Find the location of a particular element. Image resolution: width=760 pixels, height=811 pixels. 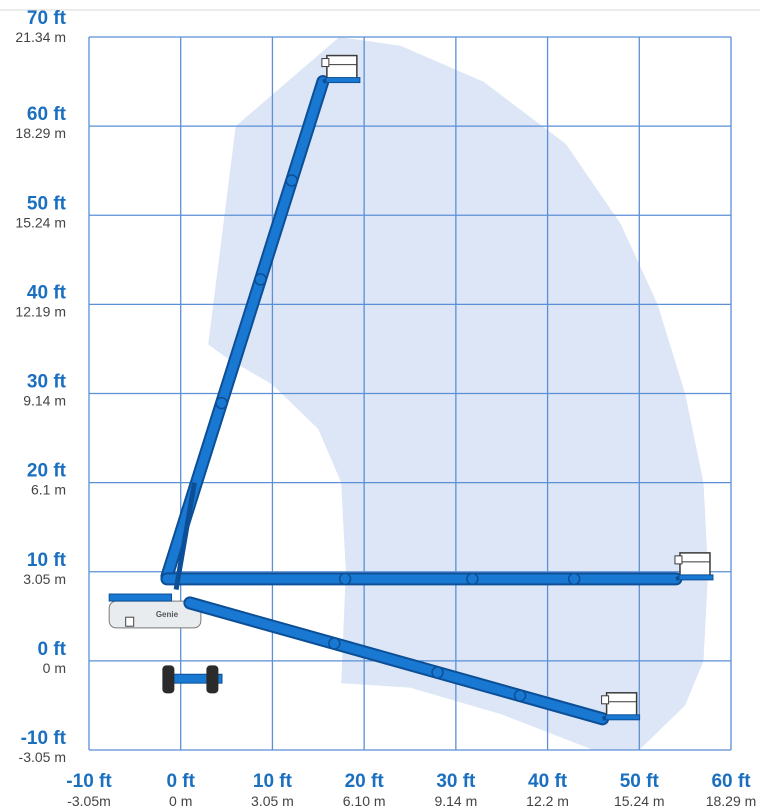

boom-below-grade is located at coordinates (396, 661).